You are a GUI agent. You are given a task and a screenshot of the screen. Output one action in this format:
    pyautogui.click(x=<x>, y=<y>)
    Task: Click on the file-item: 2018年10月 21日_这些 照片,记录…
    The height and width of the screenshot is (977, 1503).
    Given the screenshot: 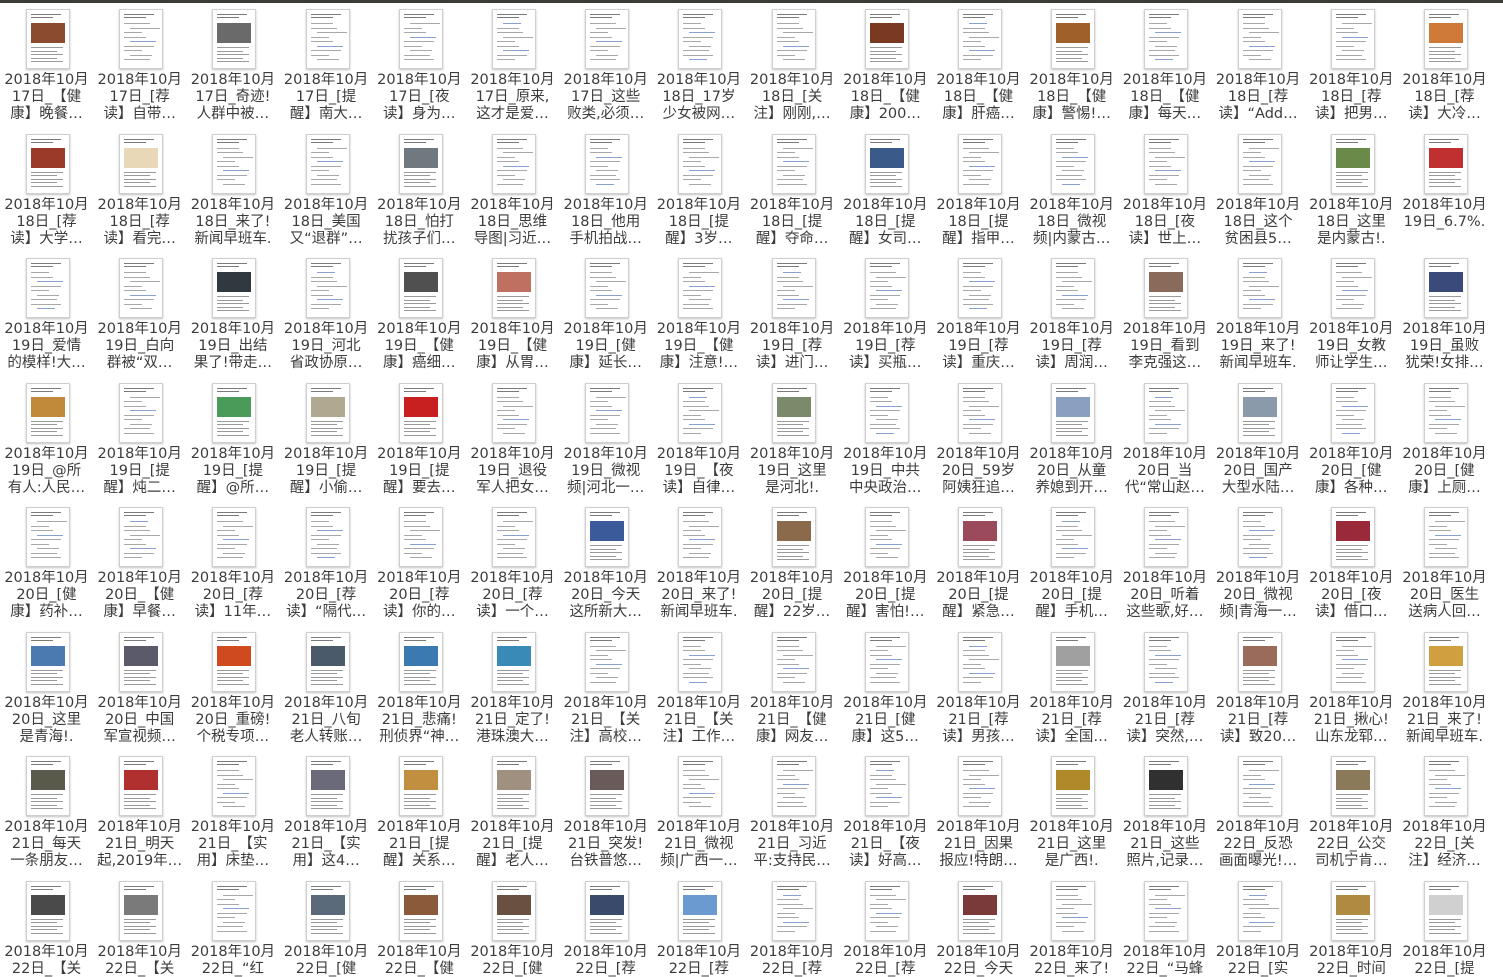 What is the action you would take?
    pyautogui.click(x=1164, y=812)
    